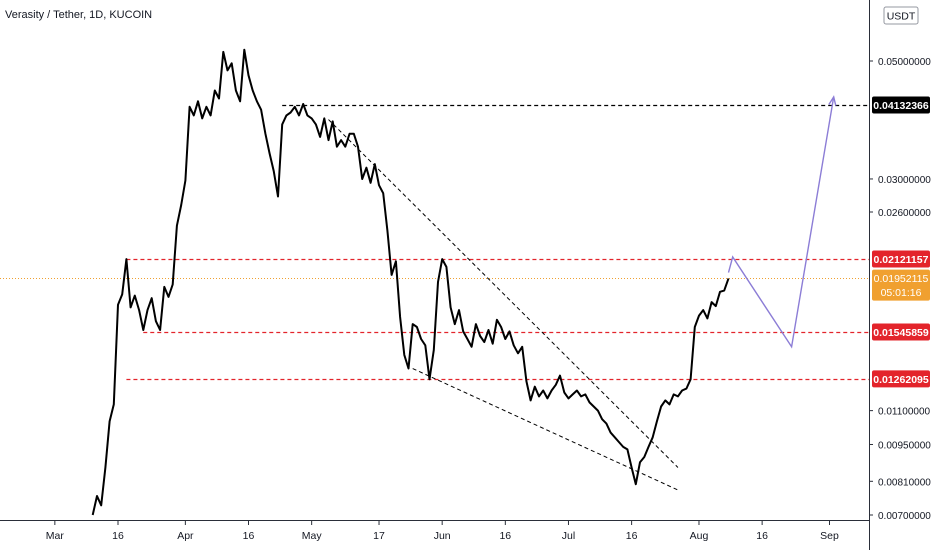 Image resolution: width=932 pixels, height=555 pixels. I want to click on x-tick-label-11: 16, so click(762, 536).